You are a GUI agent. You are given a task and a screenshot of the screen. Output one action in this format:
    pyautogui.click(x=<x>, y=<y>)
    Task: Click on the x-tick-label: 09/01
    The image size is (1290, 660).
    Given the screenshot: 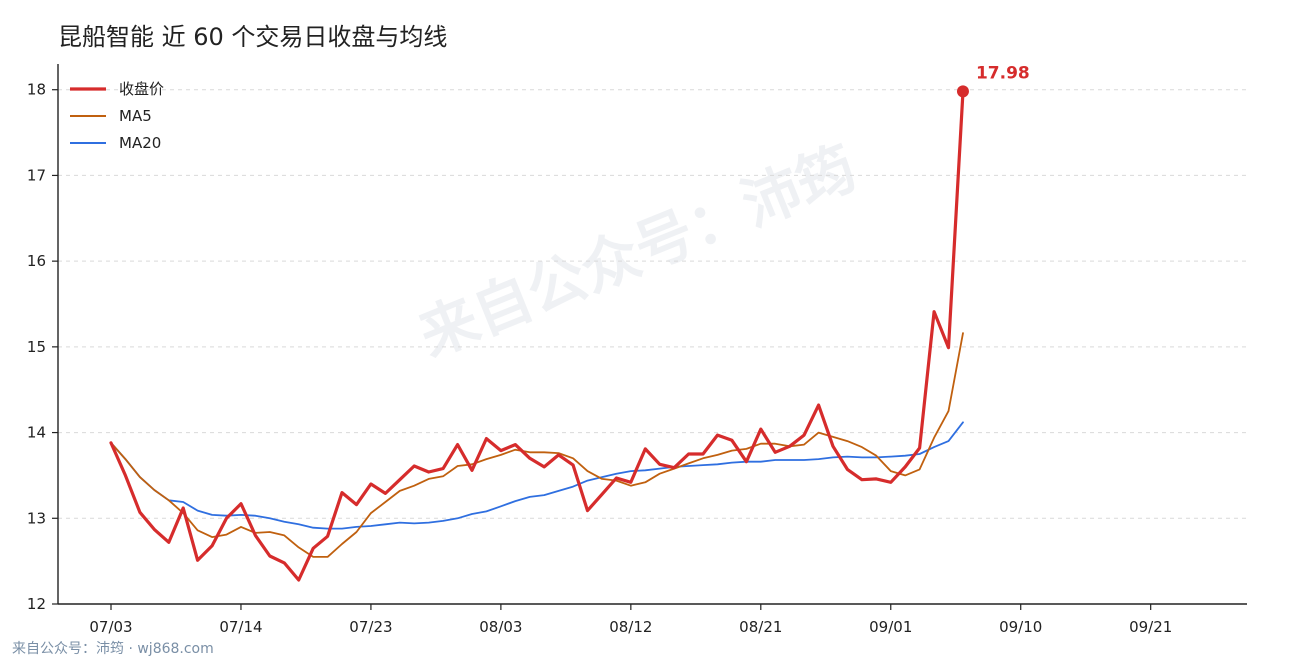 What is the action you would take?
    pyautogui.click(x=890, y=627)
    